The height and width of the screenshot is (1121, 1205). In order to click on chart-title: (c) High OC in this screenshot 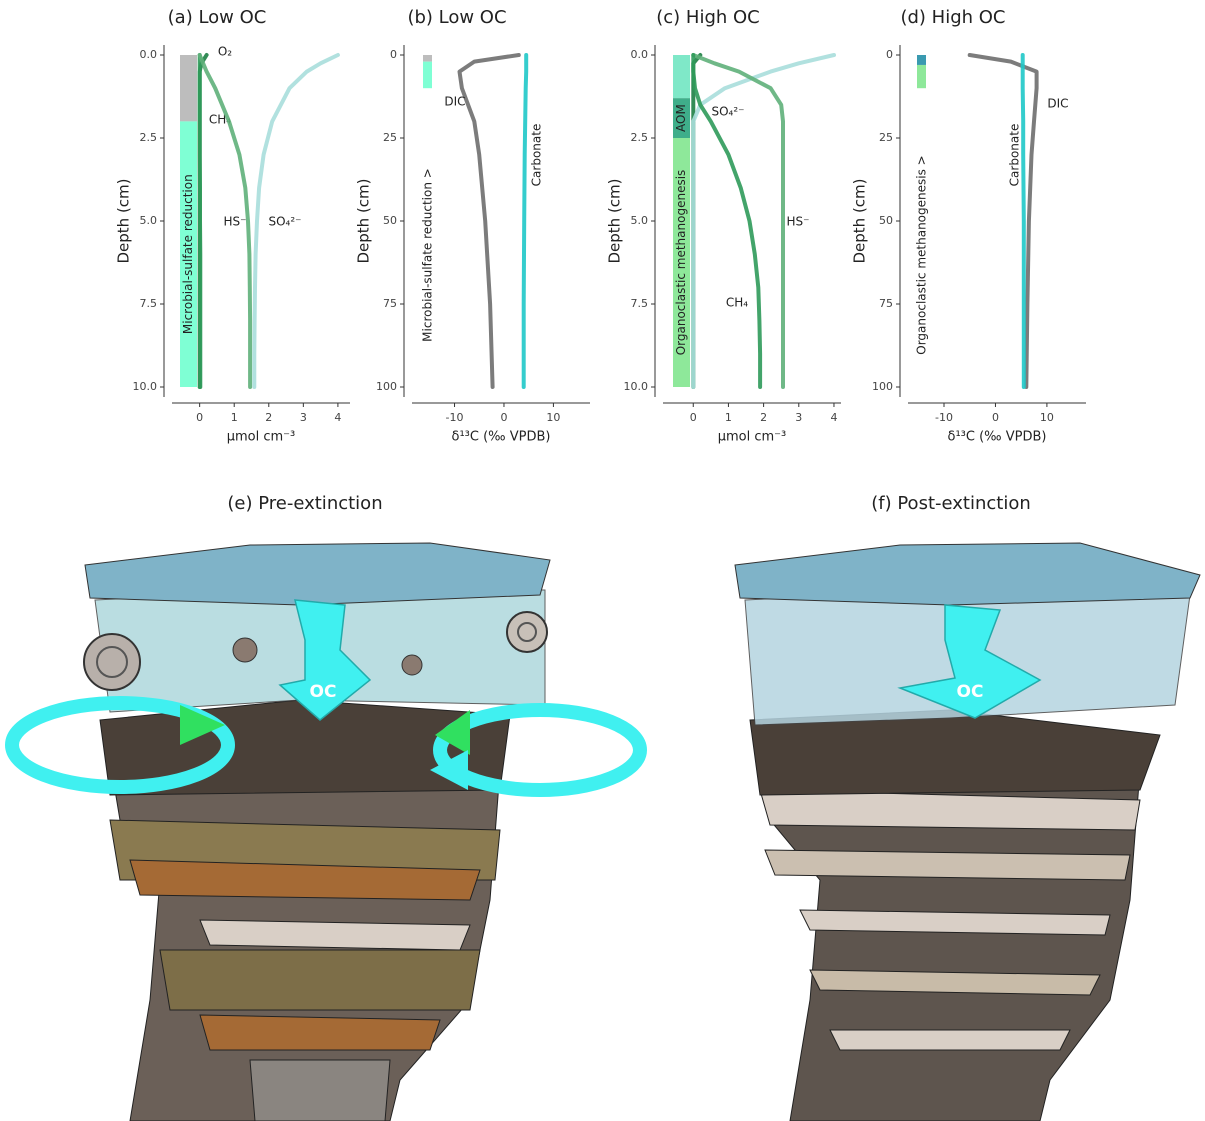, I will do `click(708, 17)`.